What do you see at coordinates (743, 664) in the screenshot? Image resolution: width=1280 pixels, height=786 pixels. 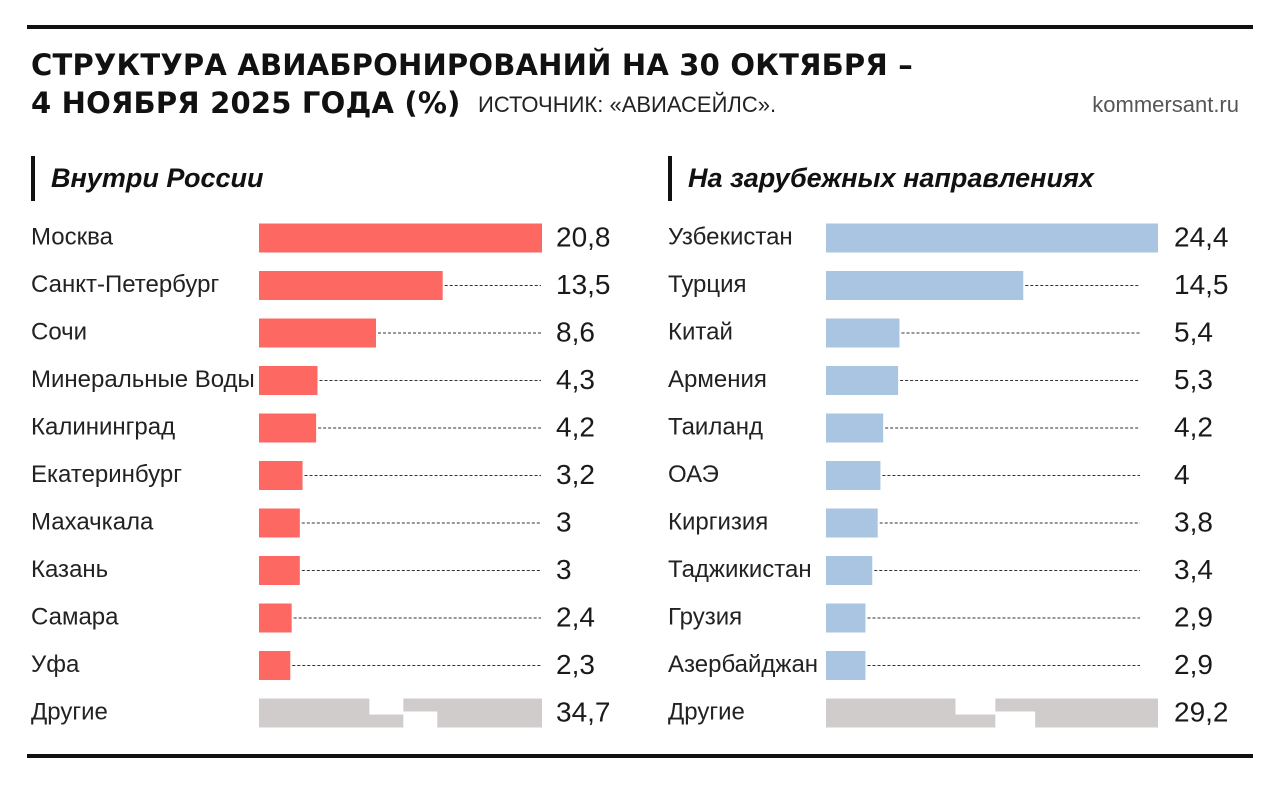 I see `category-label: Азербайджан` at bounding box center [743, 664].